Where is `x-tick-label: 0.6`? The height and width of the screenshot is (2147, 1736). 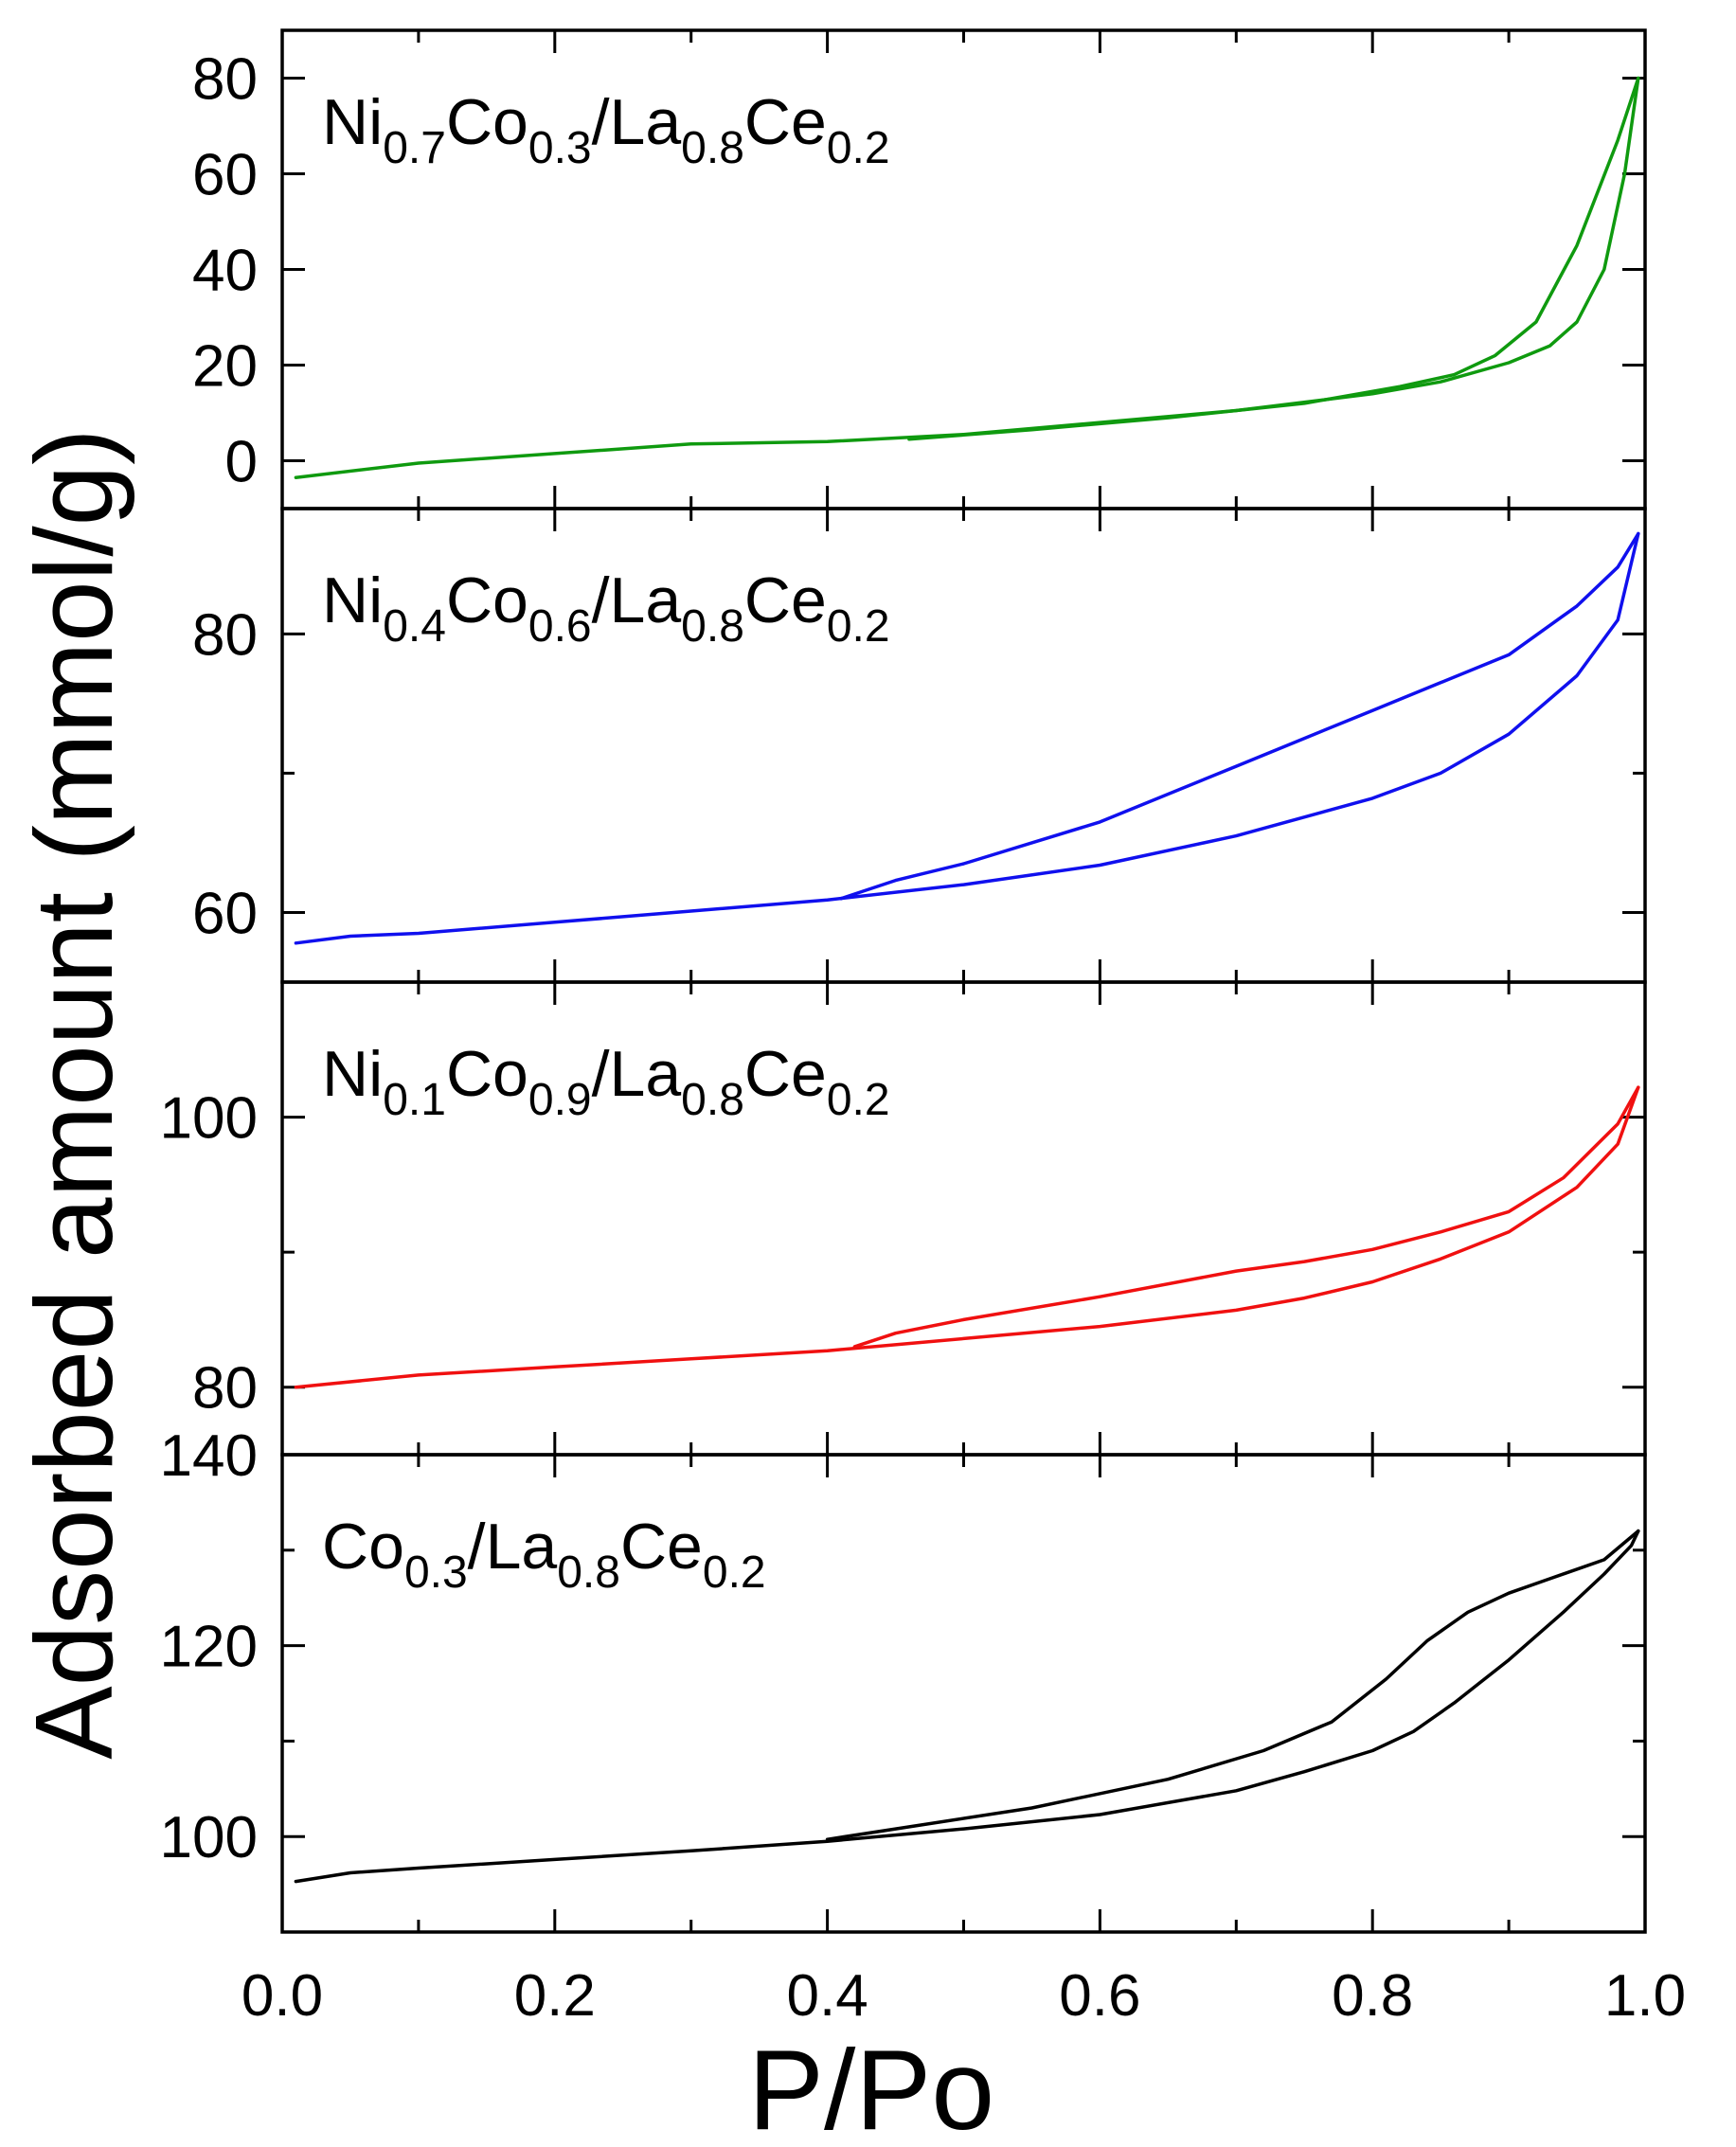
x-tick-label: 0.6 is located at coordinates (1099, 1996).